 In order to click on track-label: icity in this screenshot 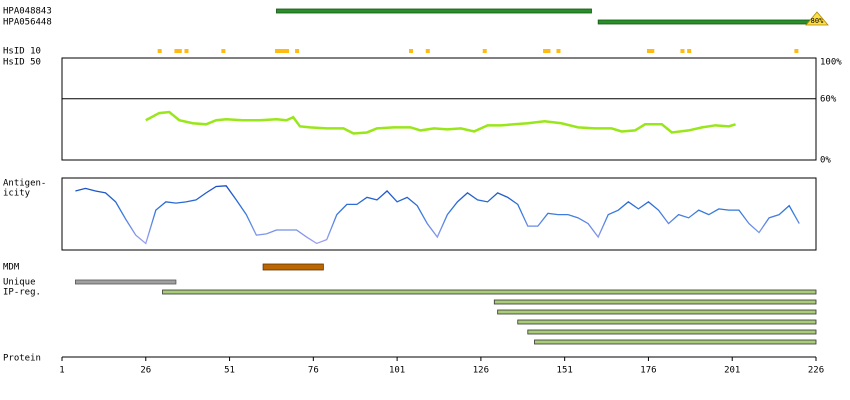, I will do `click(17, 194)`.